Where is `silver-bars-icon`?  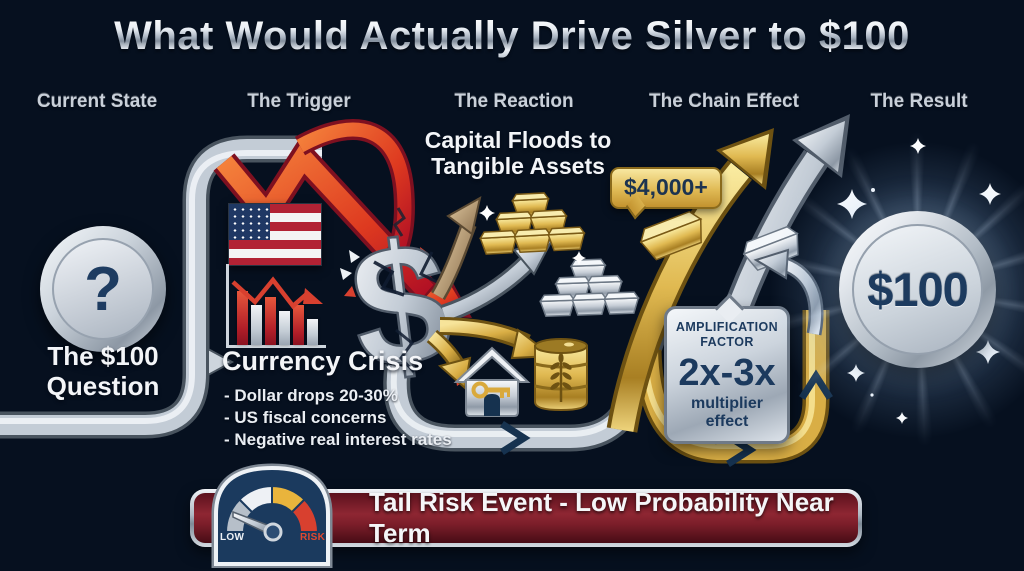 silver-bars-icon is located at coordinates (589, 287).